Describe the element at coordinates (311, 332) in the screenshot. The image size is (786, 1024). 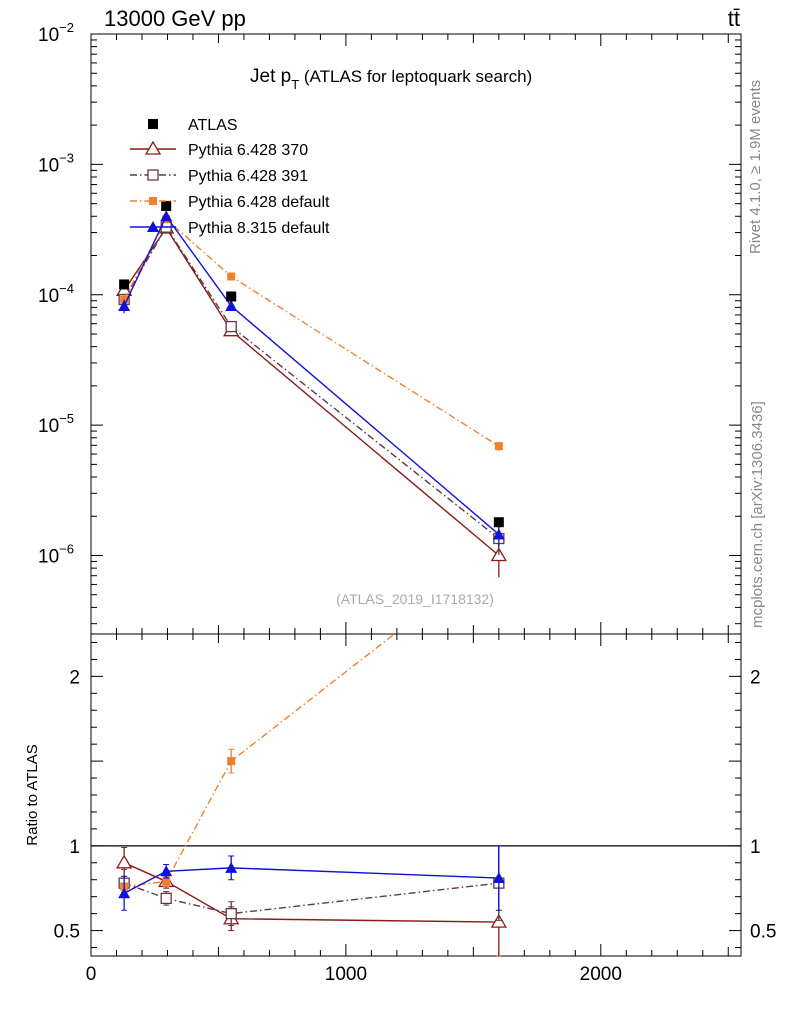
I see `main-line-py6def` at that location.